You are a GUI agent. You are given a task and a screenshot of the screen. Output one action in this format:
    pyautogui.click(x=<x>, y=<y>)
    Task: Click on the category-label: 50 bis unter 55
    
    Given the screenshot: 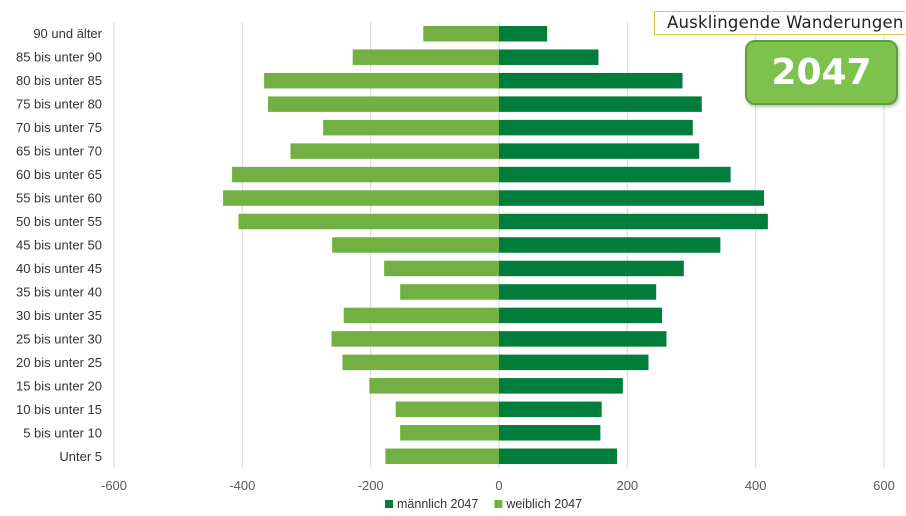 What is the action you would take?
    pyautogui.click(x=59, y=221)
    